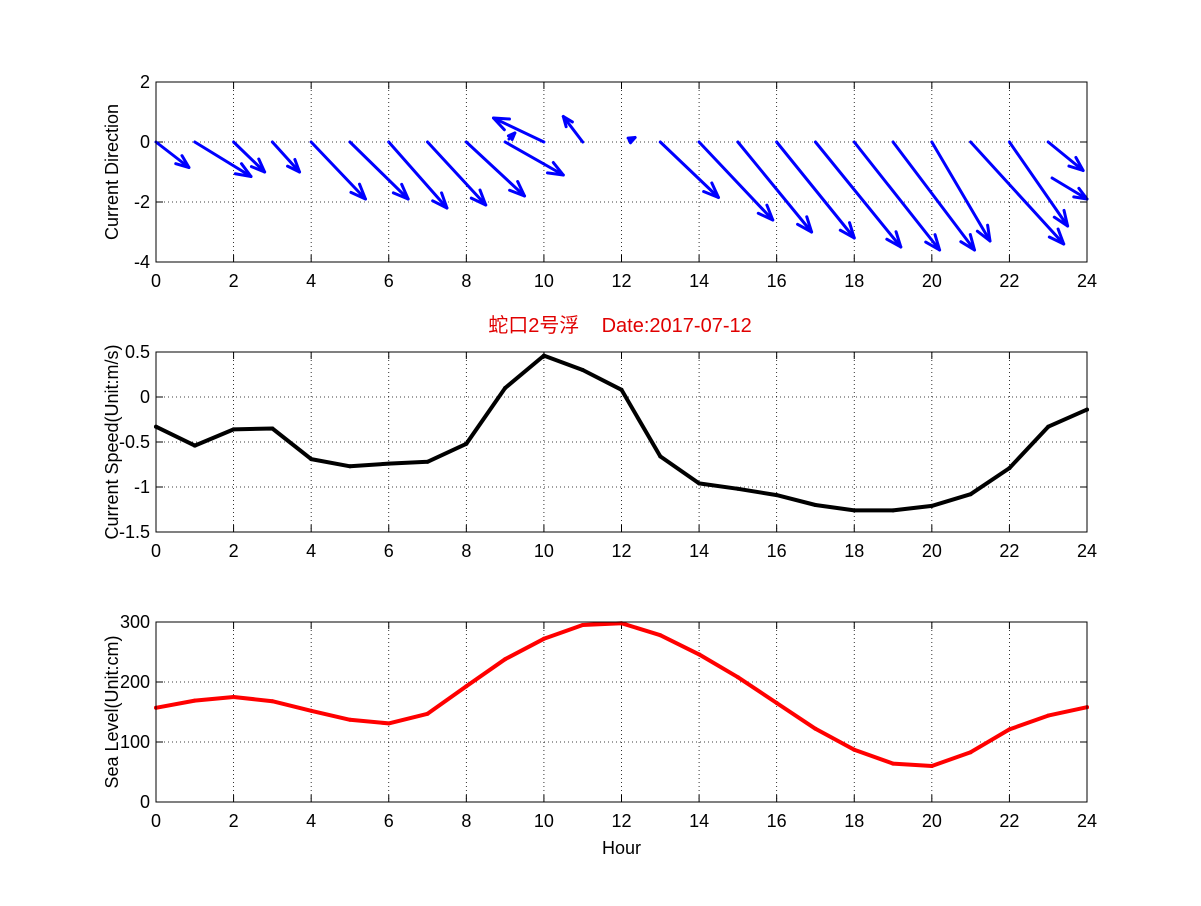 This screenshot has width=1201, height=906. I want to click on x-tick-label: 10, so click(544, 821).